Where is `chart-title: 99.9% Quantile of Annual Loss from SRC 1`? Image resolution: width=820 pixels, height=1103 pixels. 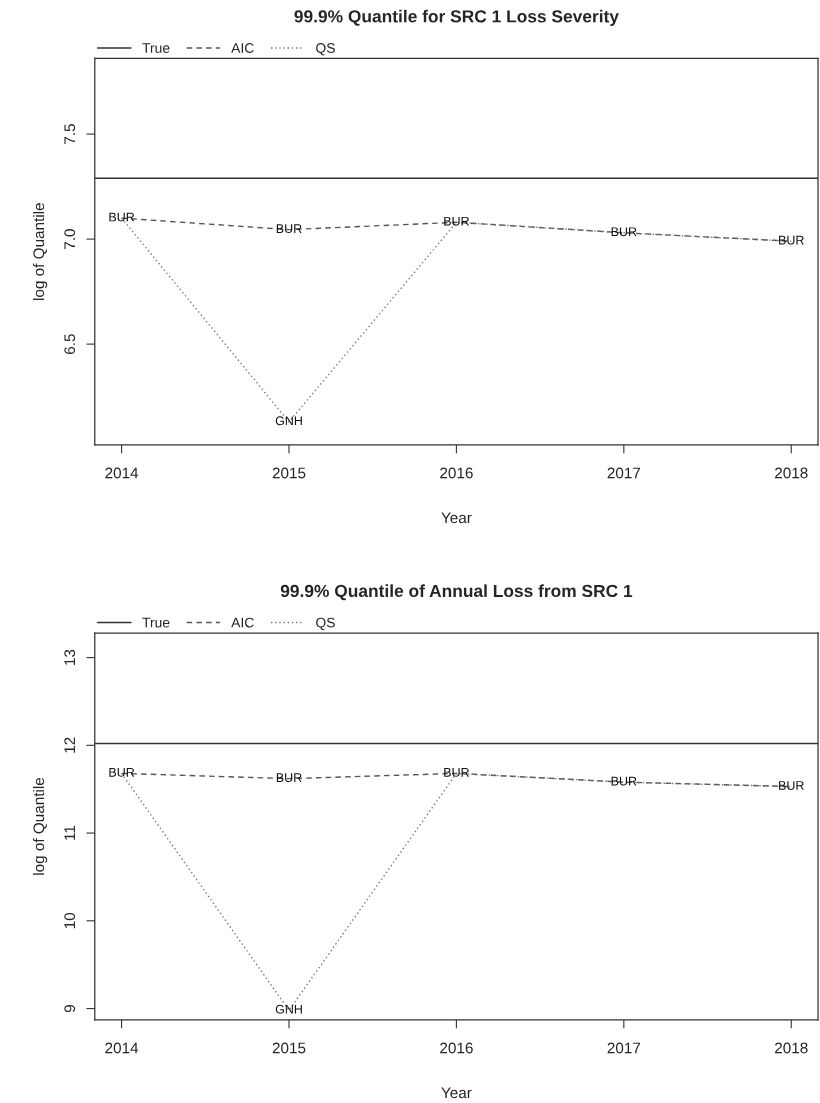 chart-title: 99.9% Quantile of Annual Loss from SRC 1 is located at coordinates (456, 592).